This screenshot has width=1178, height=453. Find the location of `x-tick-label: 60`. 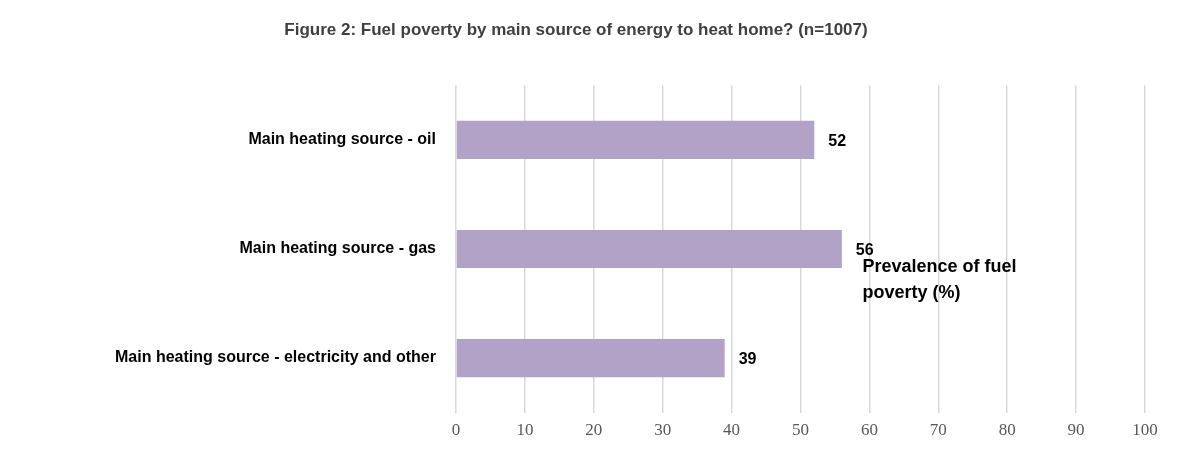

x-tick-label: 60 is located at coordinates (869, 430).